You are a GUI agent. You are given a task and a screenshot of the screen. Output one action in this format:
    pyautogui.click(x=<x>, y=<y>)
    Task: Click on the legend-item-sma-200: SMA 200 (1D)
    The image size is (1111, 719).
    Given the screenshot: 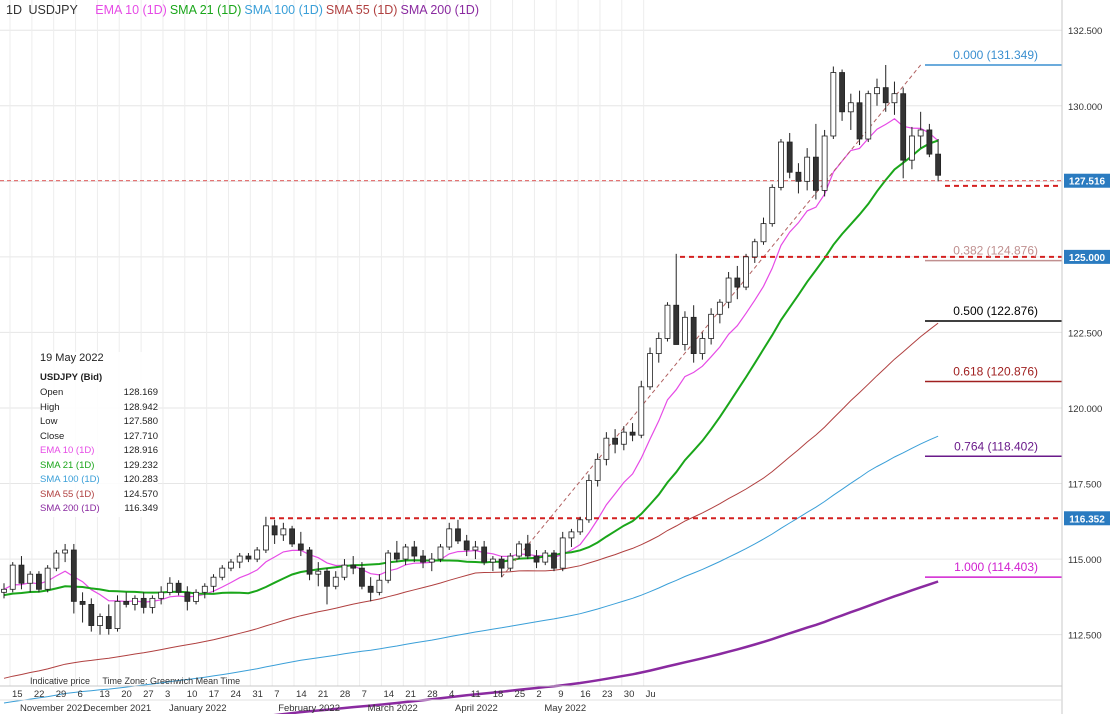 What is the action you would take?
    pyautogui.click(x=439, y=10)
    